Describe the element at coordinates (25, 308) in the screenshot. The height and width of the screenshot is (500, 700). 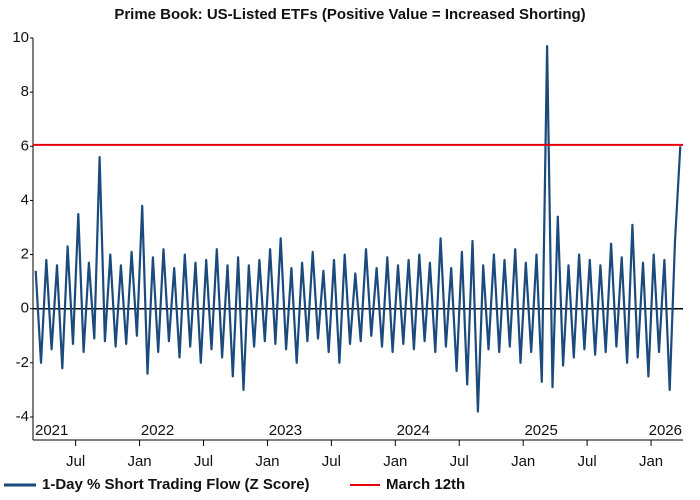
I see `y-tick-label: 0` at that location.